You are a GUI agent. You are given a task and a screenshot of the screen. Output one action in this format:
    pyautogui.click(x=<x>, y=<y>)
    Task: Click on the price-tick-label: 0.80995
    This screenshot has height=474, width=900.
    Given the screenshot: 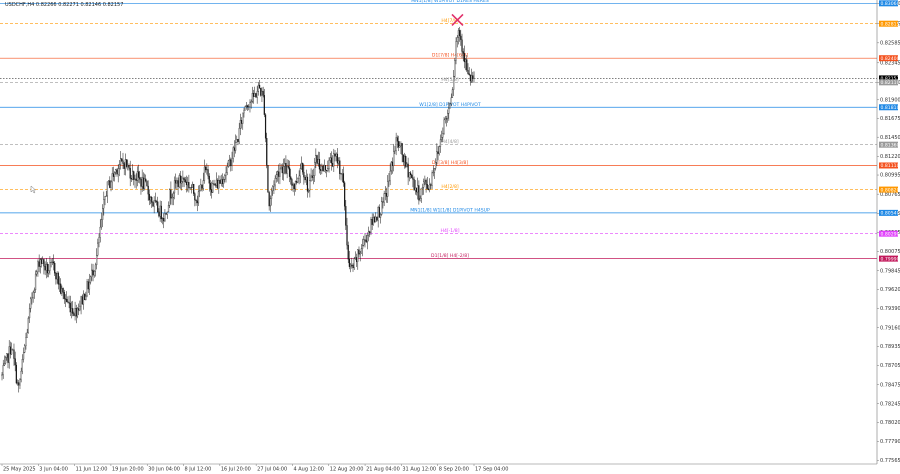 What is the action you would take?
    pyautogui.click(x=890, y=176)
    